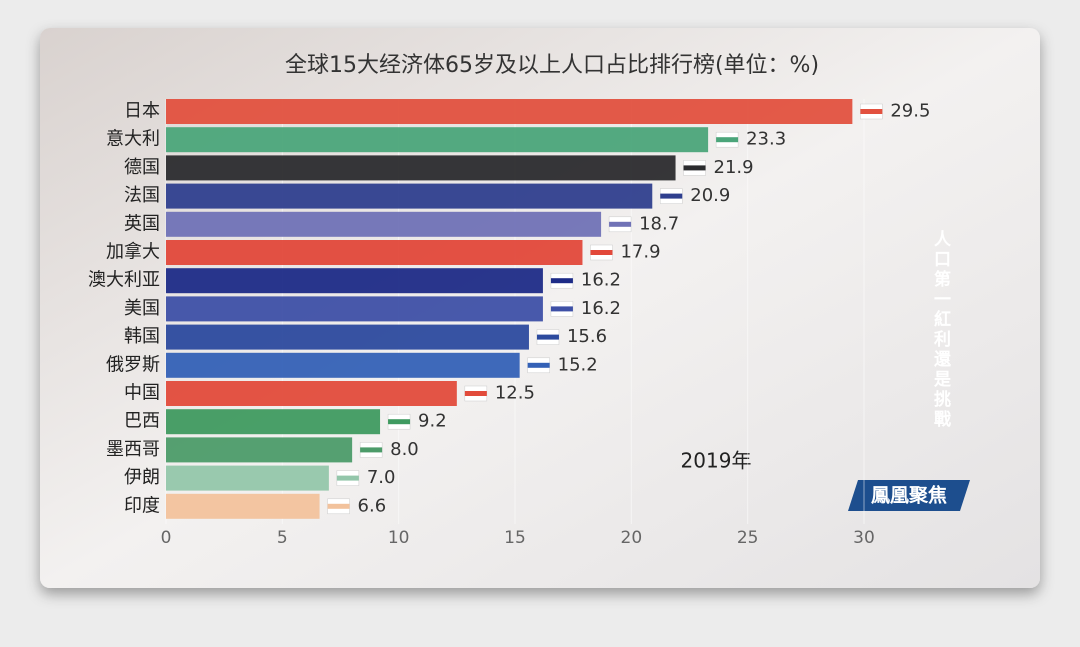 Image resolution: width=1080 pixels, height=647 pixels. What do you see at coordinates (142, 421) in the screenshot?
I see `y-tick-label: 巴西` at bounding box center [142, 421].